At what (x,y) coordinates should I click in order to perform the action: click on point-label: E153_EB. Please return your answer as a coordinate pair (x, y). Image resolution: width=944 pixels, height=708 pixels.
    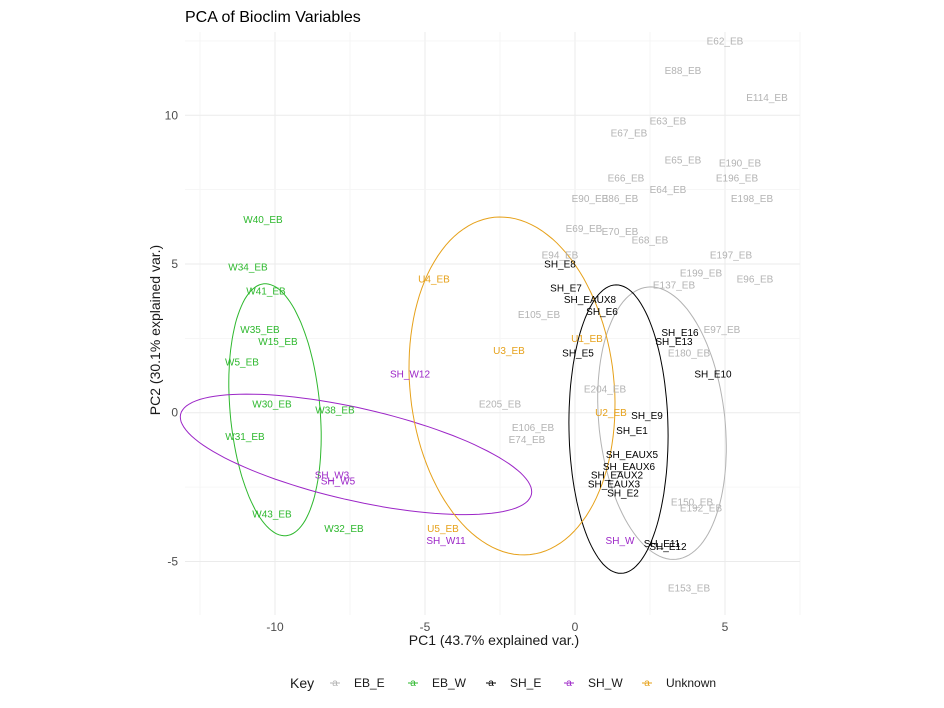
    Looking at the image, I should click on (689, 589).